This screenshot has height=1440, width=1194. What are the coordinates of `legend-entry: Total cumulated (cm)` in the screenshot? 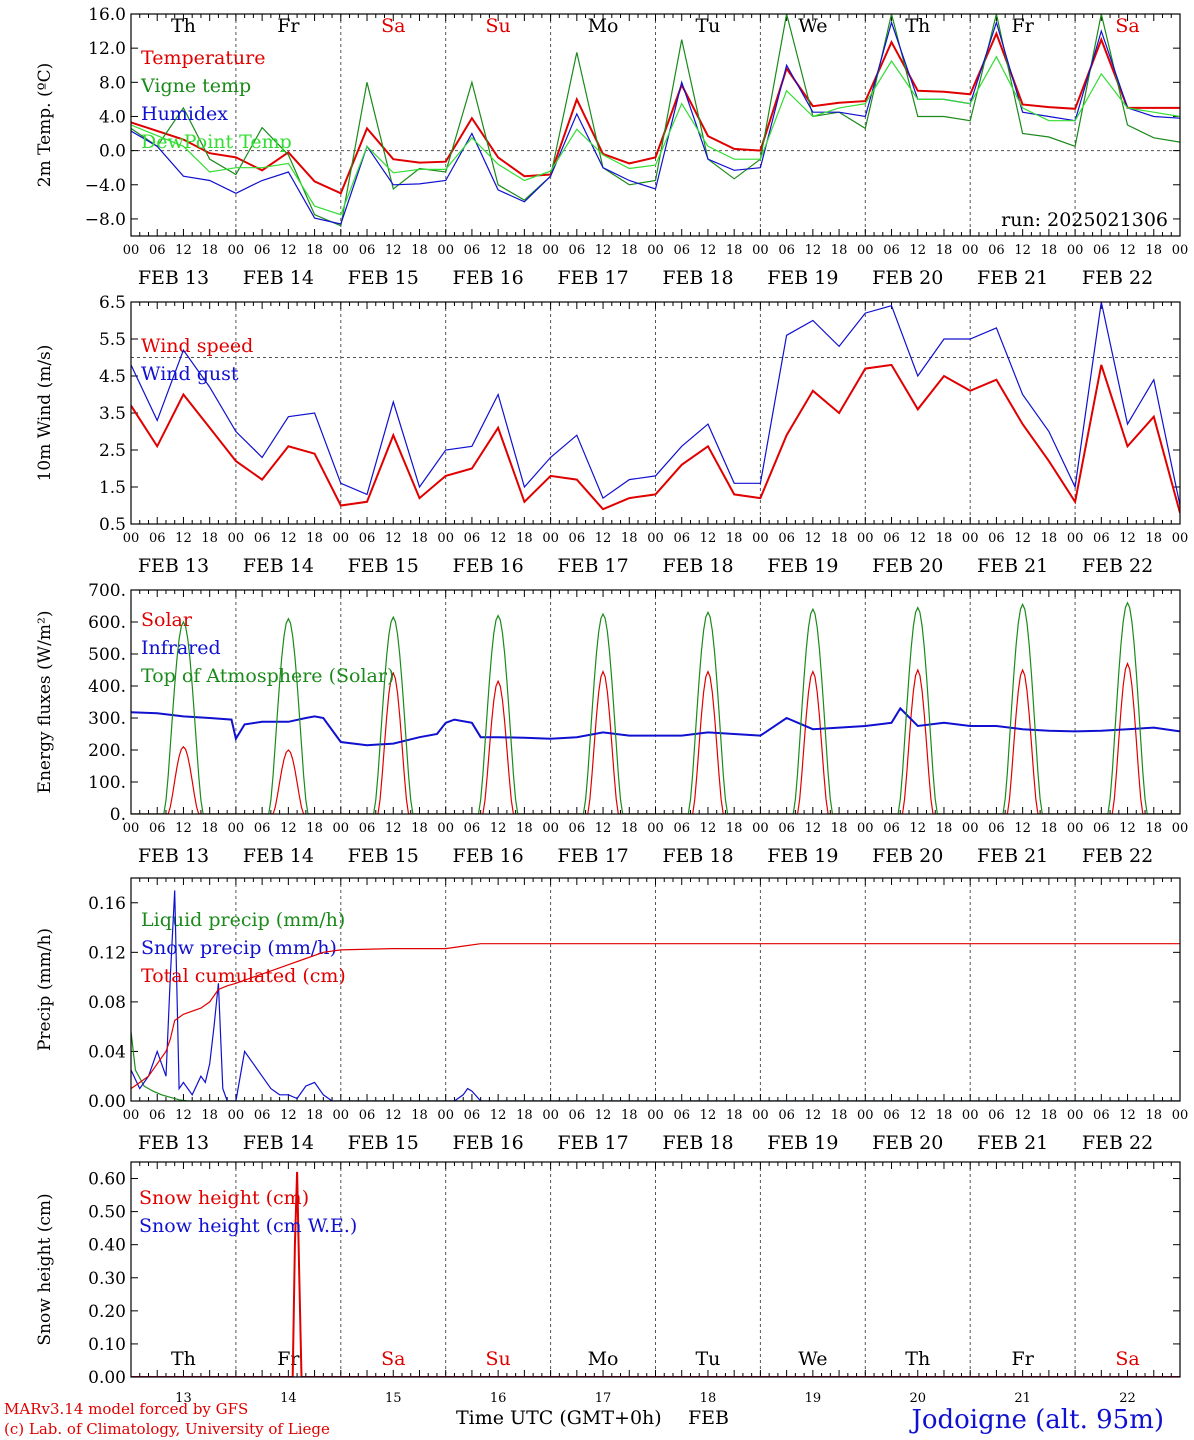 It's located at (243, 976).